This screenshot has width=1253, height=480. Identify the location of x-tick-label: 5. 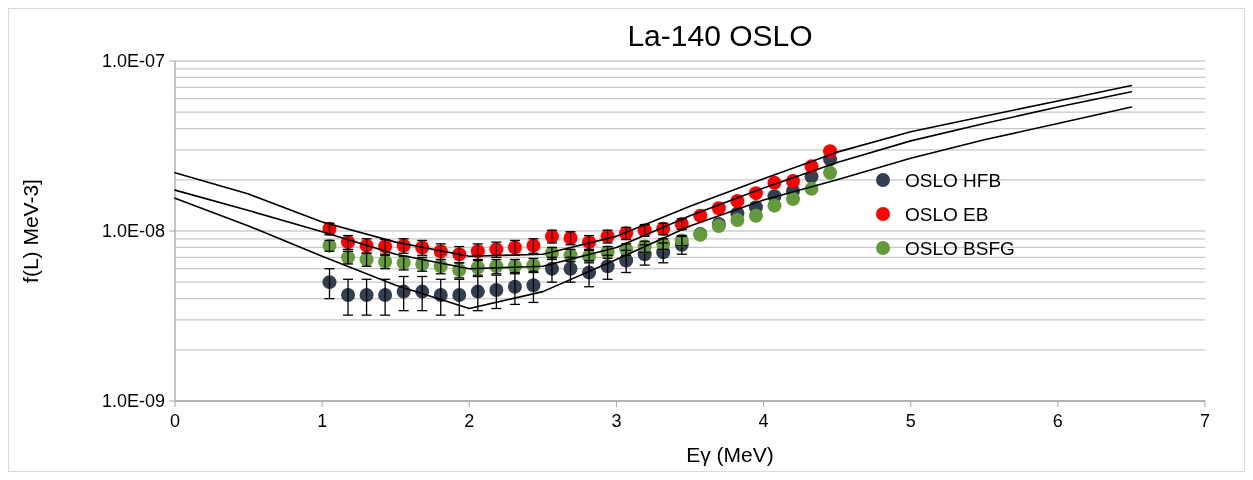
(910, 421).